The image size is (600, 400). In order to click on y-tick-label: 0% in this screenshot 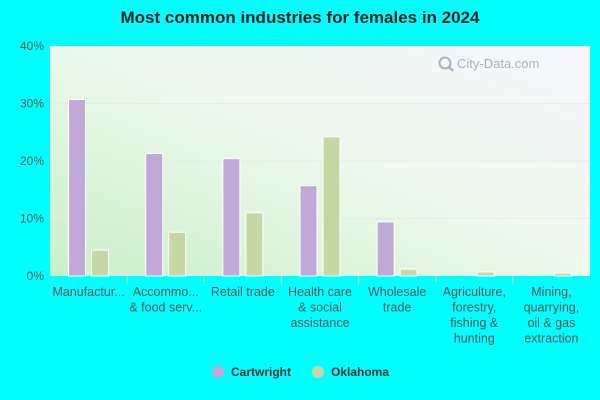, I will do `click(36, 276)`.